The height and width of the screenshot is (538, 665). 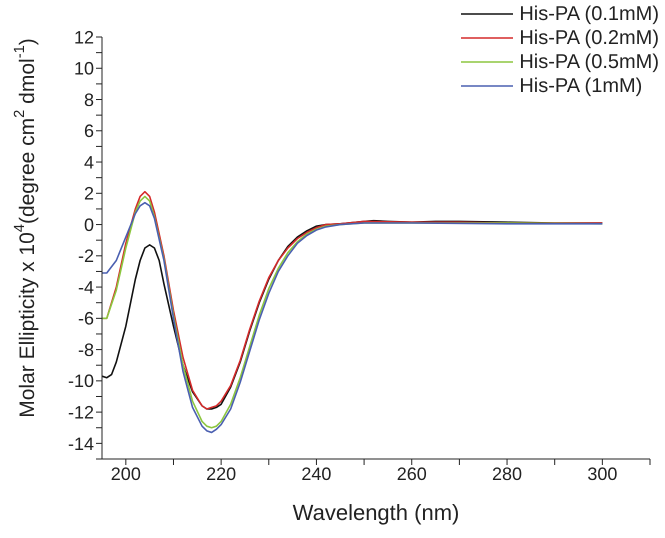 I want to click on x-tick-label: 280, so click(x=507, y=474).